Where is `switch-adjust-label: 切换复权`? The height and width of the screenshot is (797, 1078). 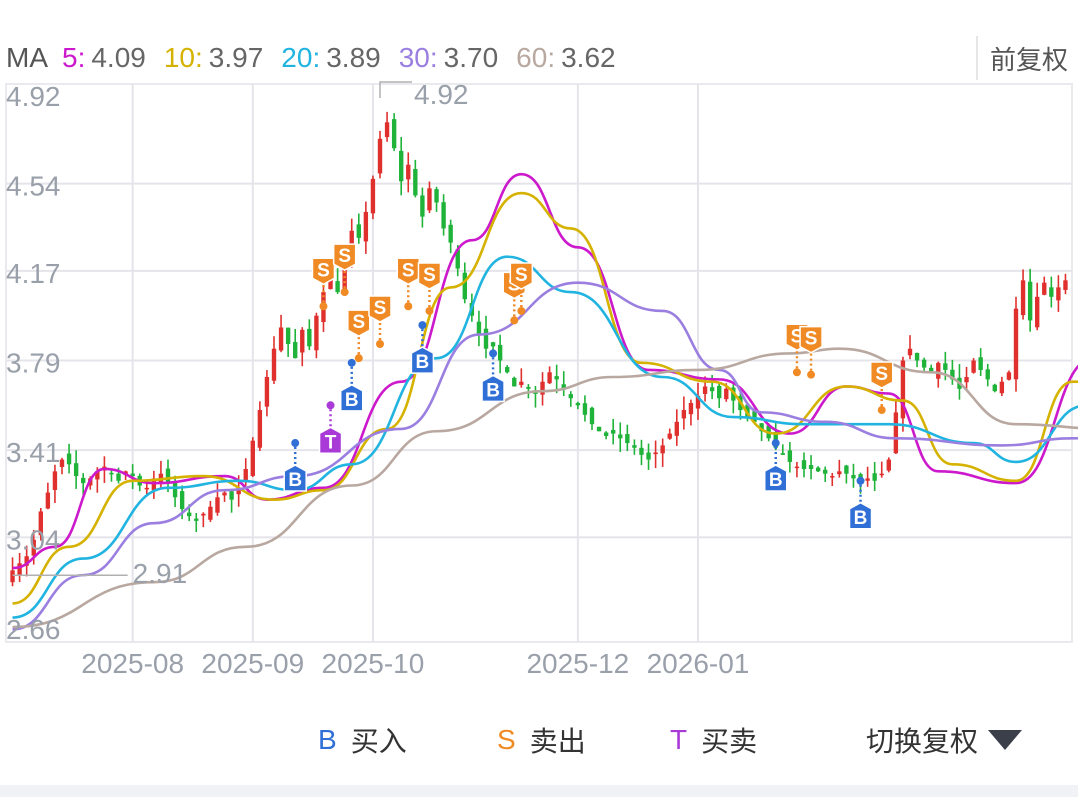
switch-adjust-label: 切换复权 is located at coordinates (922, 741).